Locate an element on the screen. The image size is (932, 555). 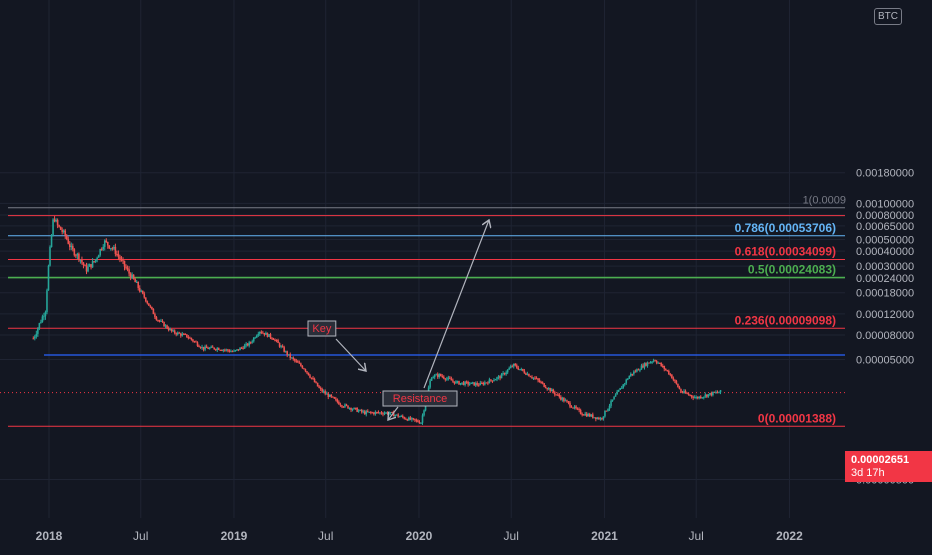
fib-level-label: 0.5(0.00024083) is located at coordinates (792, 270).